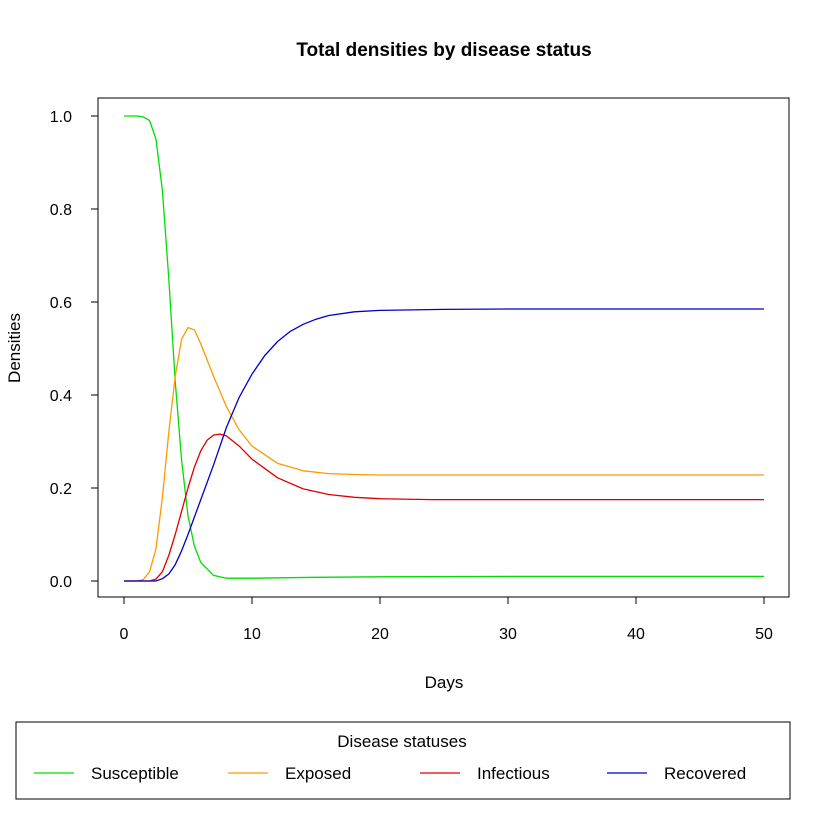  What do you see at coordinates (124, 634) in the screenshot?
I see `x-tick-label: 0` at bounding box center [124, 634].